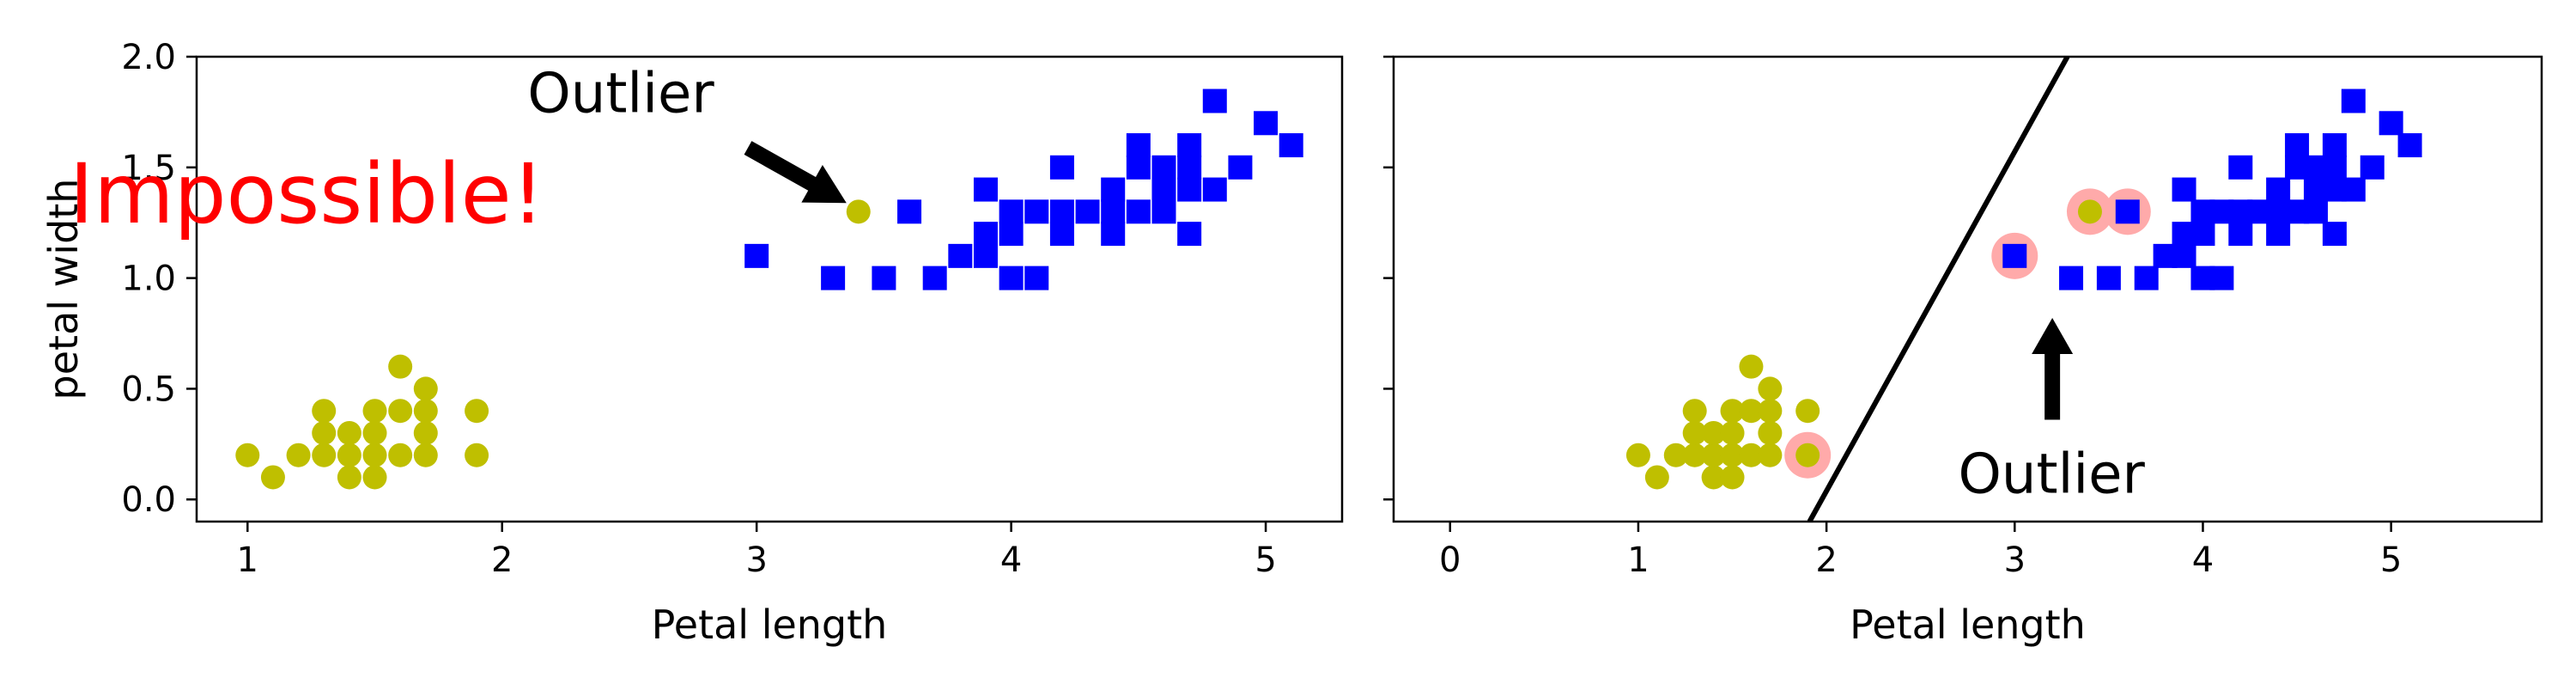  I want to click on y-tick-label: 0.0, so click(148, 500).